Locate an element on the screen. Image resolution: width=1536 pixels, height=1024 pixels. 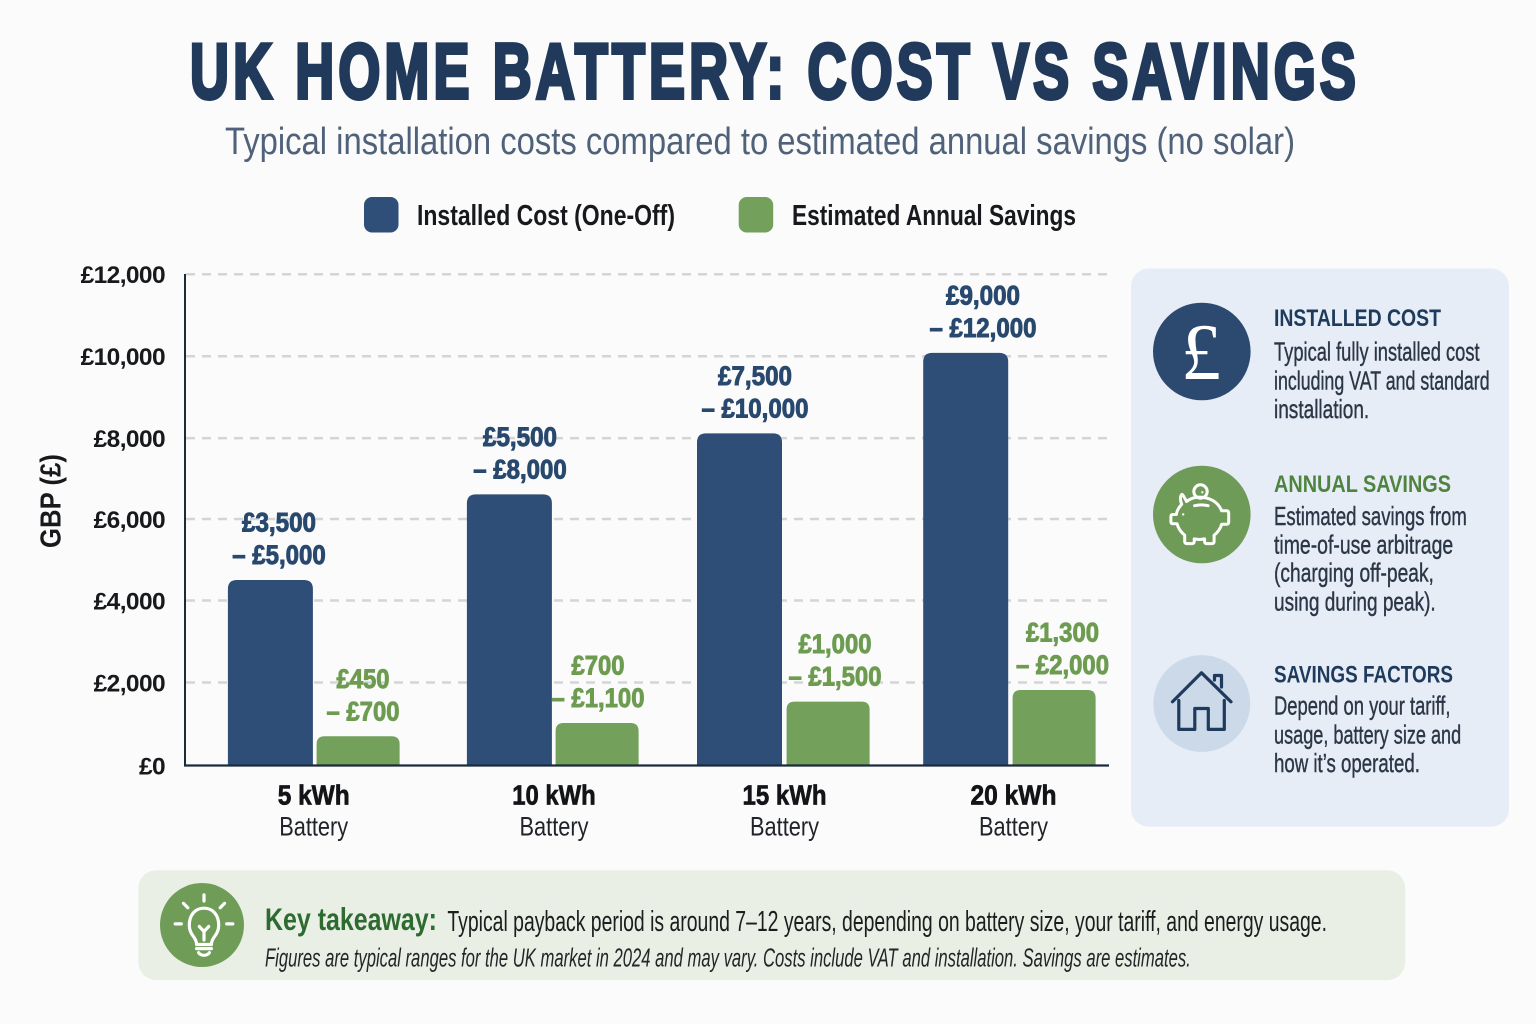
svg-text: £7,500 is located at coordinates (755, 376).